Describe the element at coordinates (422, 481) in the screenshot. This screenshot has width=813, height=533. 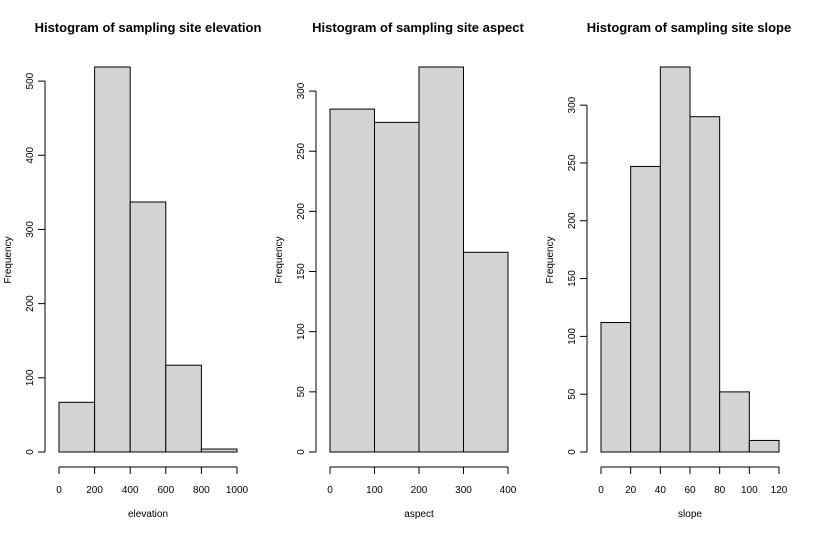
I see `x-axis: 0 100 200 300 400` at that location.